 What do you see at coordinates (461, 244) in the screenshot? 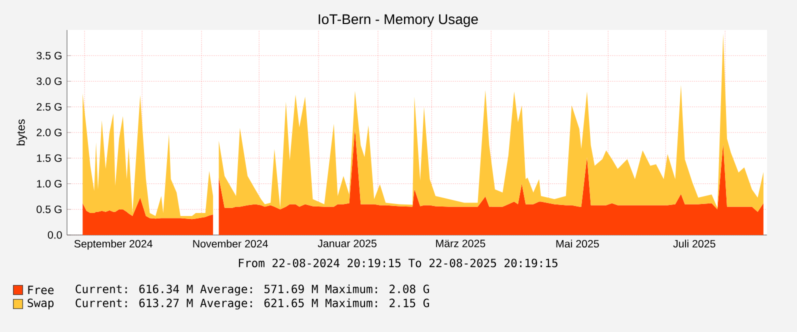
I see `x-tick-label: März 2025` at bounding box center [461, 244].